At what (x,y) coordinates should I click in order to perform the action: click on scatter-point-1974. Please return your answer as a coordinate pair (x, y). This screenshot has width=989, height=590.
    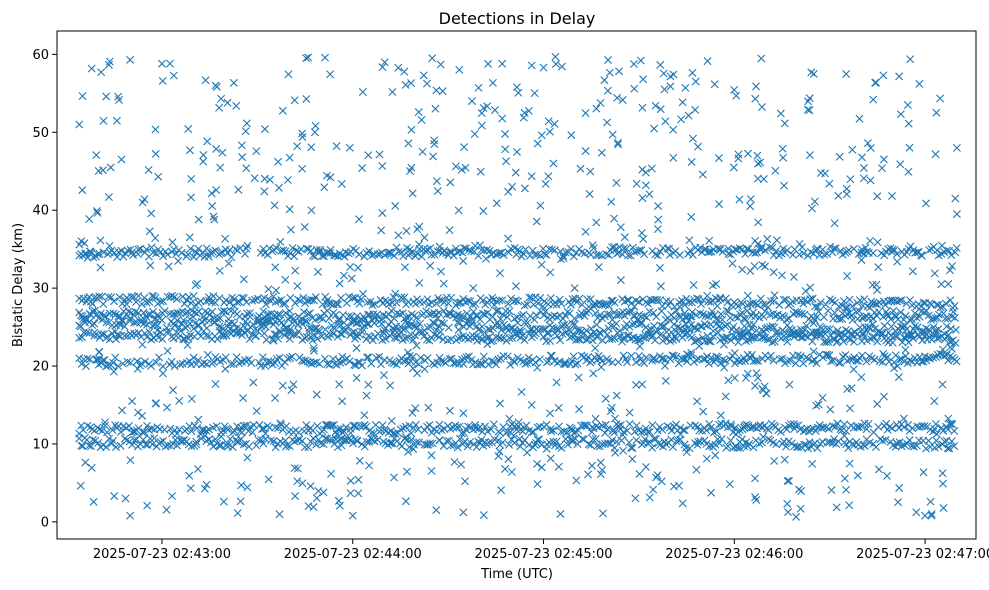
    Looking at the image, I should click on (807, 255).